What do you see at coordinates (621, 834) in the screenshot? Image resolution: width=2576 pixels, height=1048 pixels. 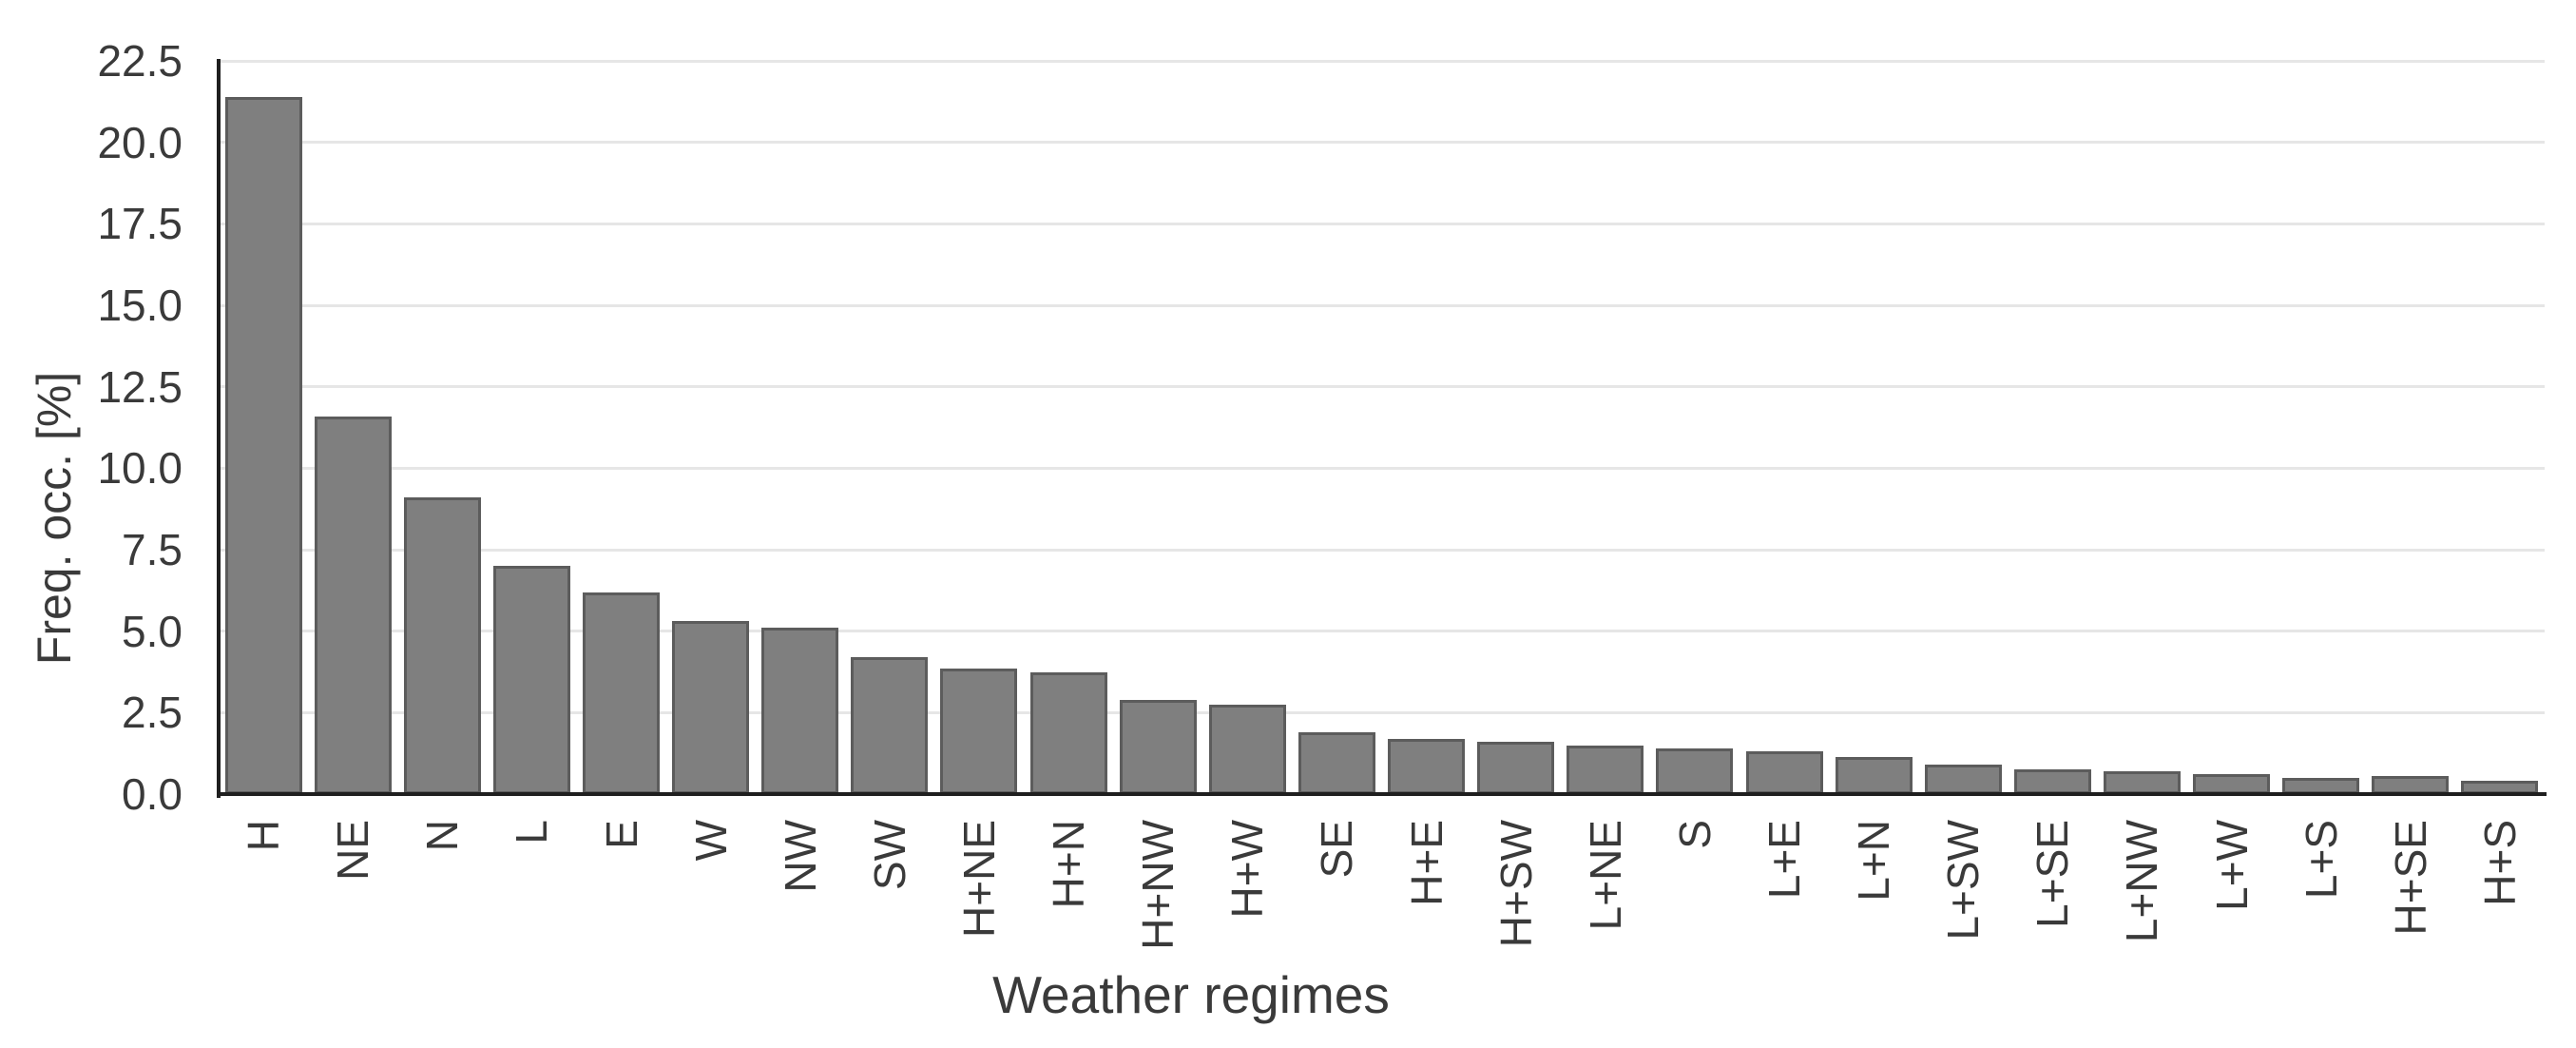 I see `x-tick-label-E: E` at bounding box center [621, 834].